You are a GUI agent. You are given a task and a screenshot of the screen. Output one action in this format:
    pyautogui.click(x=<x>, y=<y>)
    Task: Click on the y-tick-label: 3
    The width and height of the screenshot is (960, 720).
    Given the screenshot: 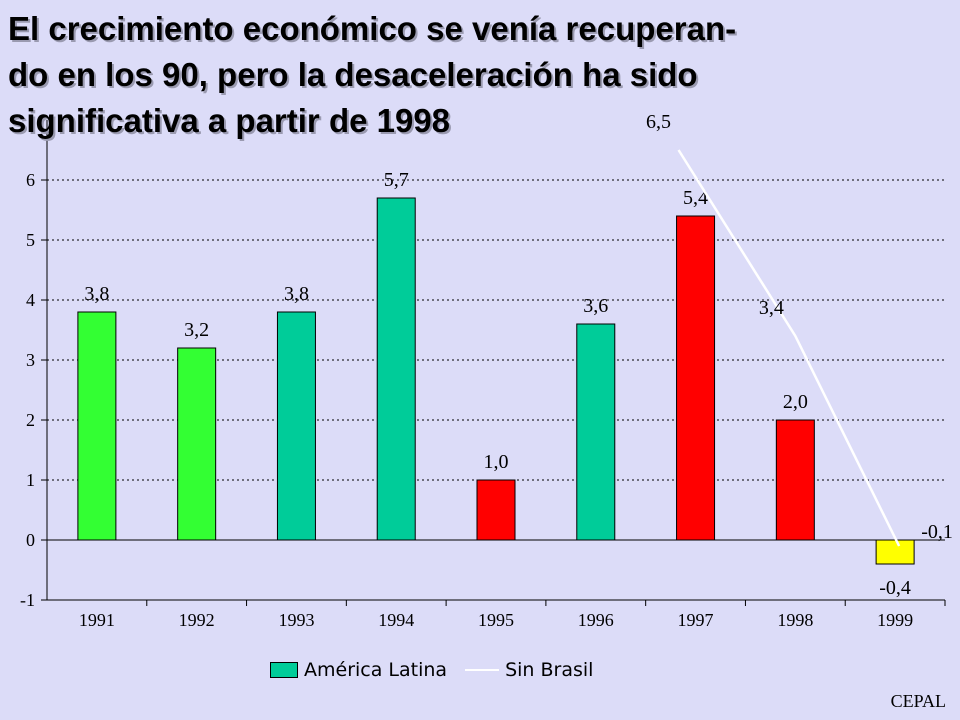 What is the action you would take?
    pyautogui.click(x=30, y=360)
    